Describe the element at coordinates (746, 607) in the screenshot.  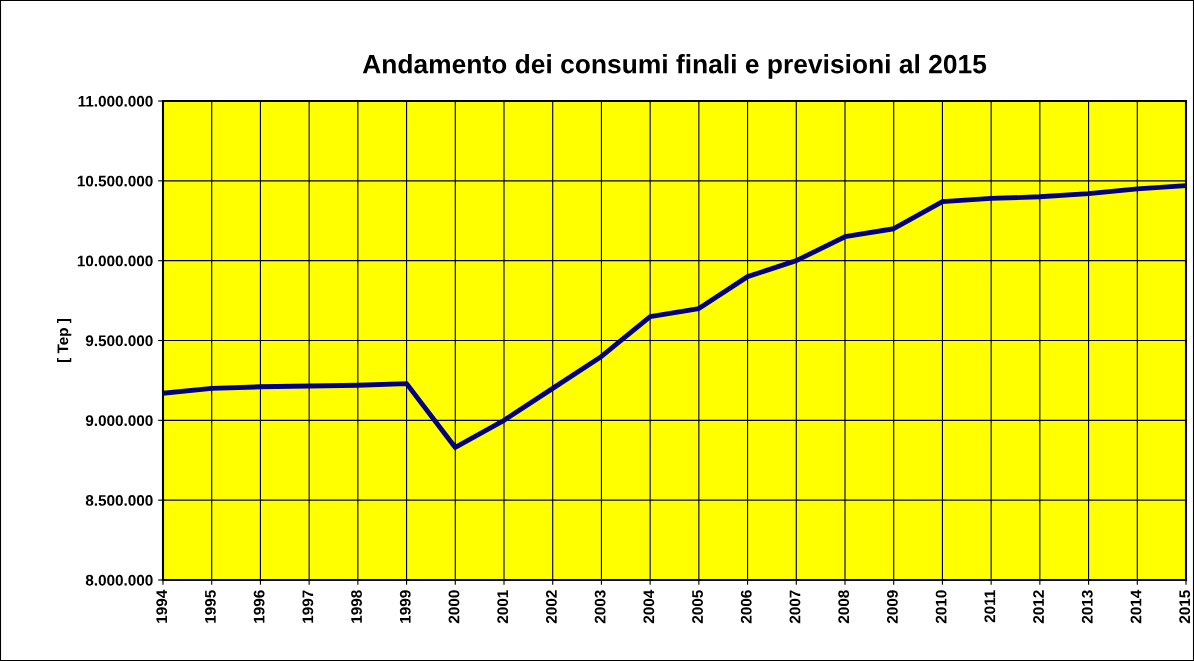
I see `x-tick-label: 2006` at that location.